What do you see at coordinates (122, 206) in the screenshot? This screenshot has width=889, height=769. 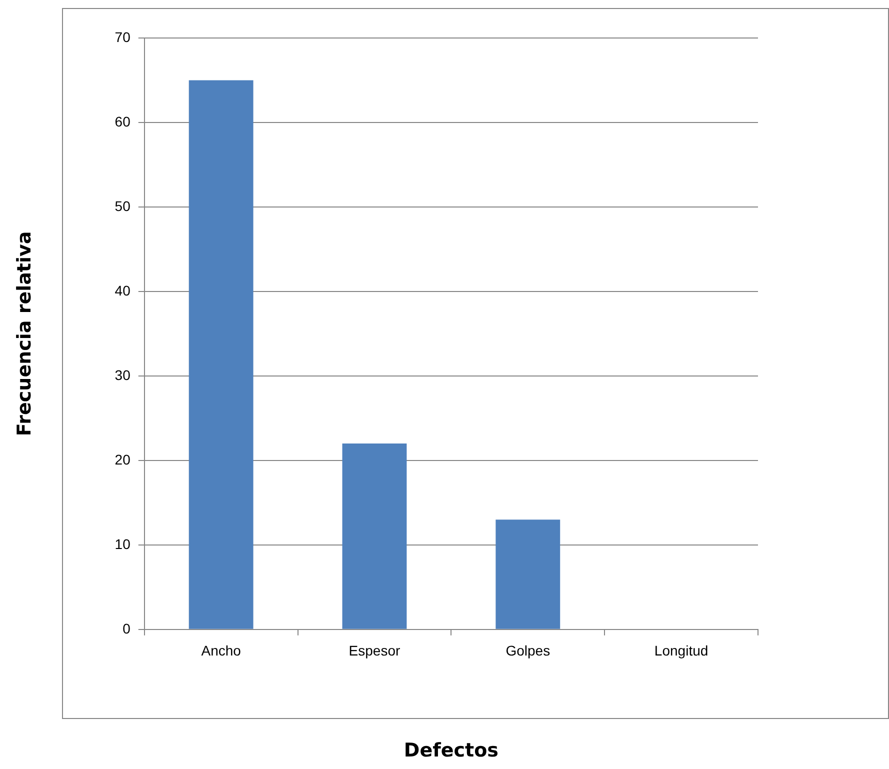 I see `y-tick-label: 50` at bounding box center [122, 206].